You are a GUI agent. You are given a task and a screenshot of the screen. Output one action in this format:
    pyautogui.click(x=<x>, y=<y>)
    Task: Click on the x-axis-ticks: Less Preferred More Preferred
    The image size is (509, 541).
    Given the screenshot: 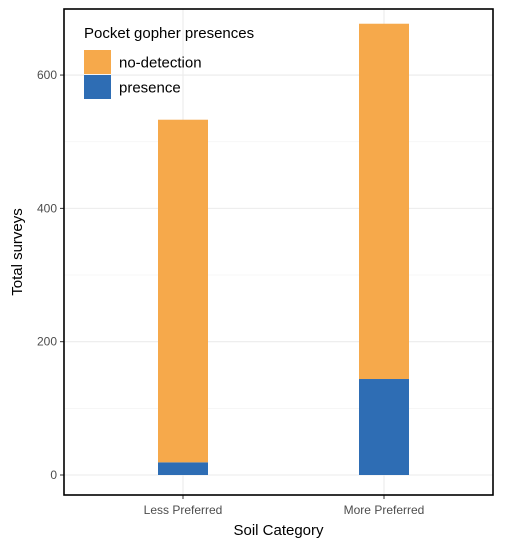 What is the action you would take?
    pyautogui.click(x=284, y=506)
    